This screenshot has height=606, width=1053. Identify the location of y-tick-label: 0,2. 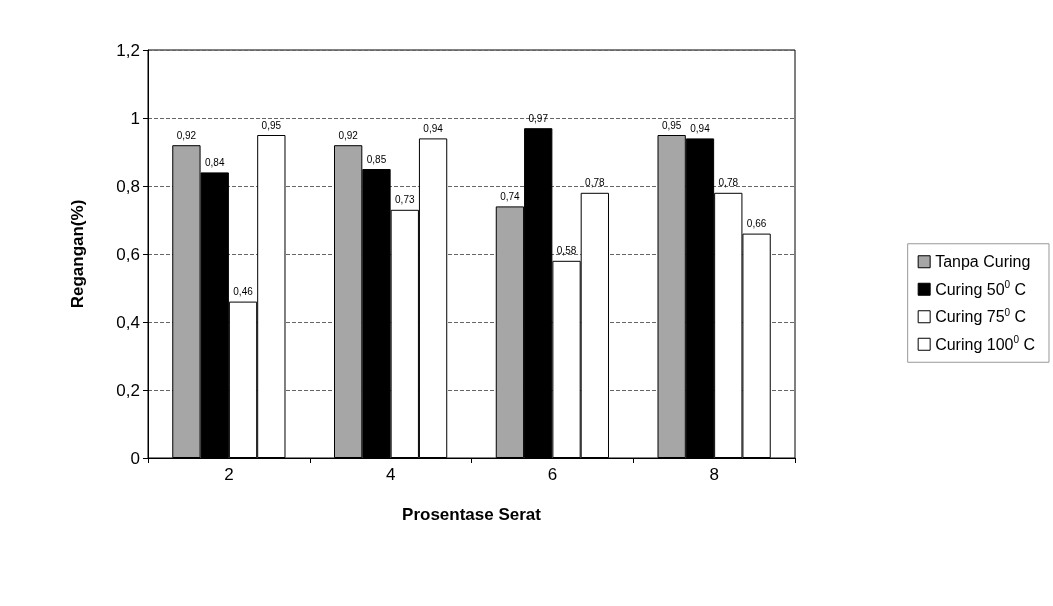
(128, 390).